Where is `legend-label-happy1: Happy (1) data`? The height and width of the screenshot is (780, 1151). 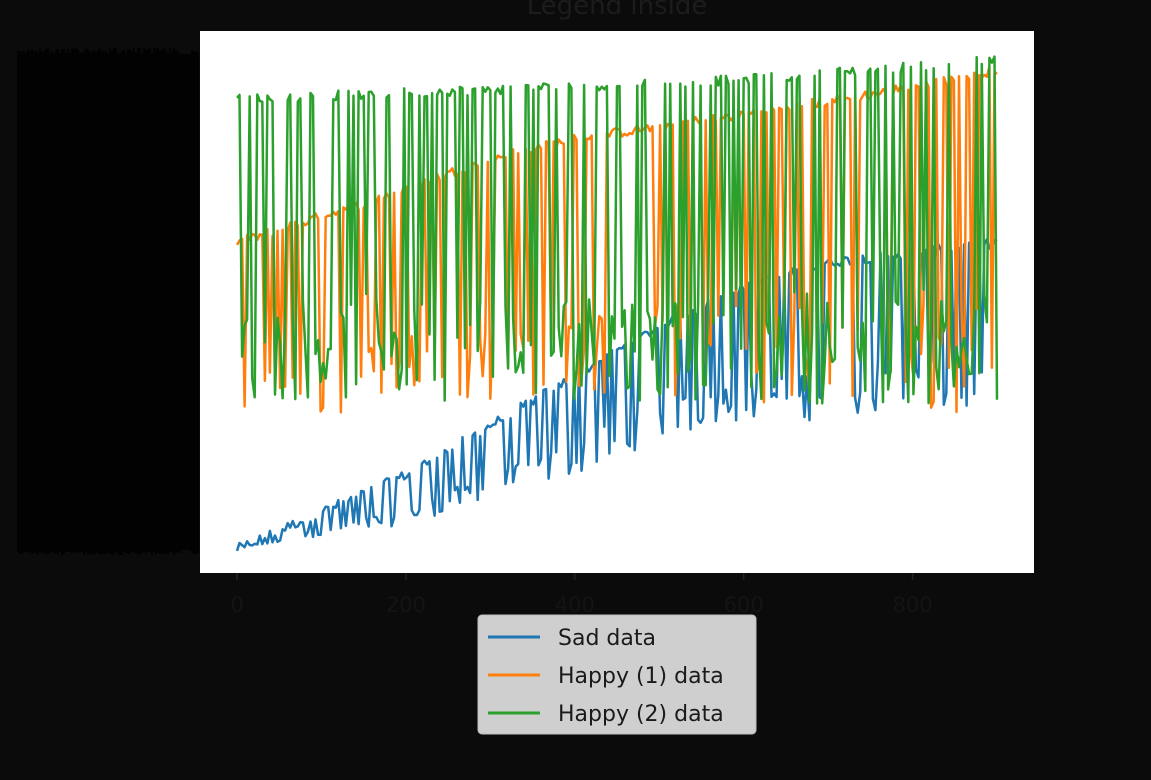
legend-label-happy1: Happy (1) data is located at coordinates (641, 676).